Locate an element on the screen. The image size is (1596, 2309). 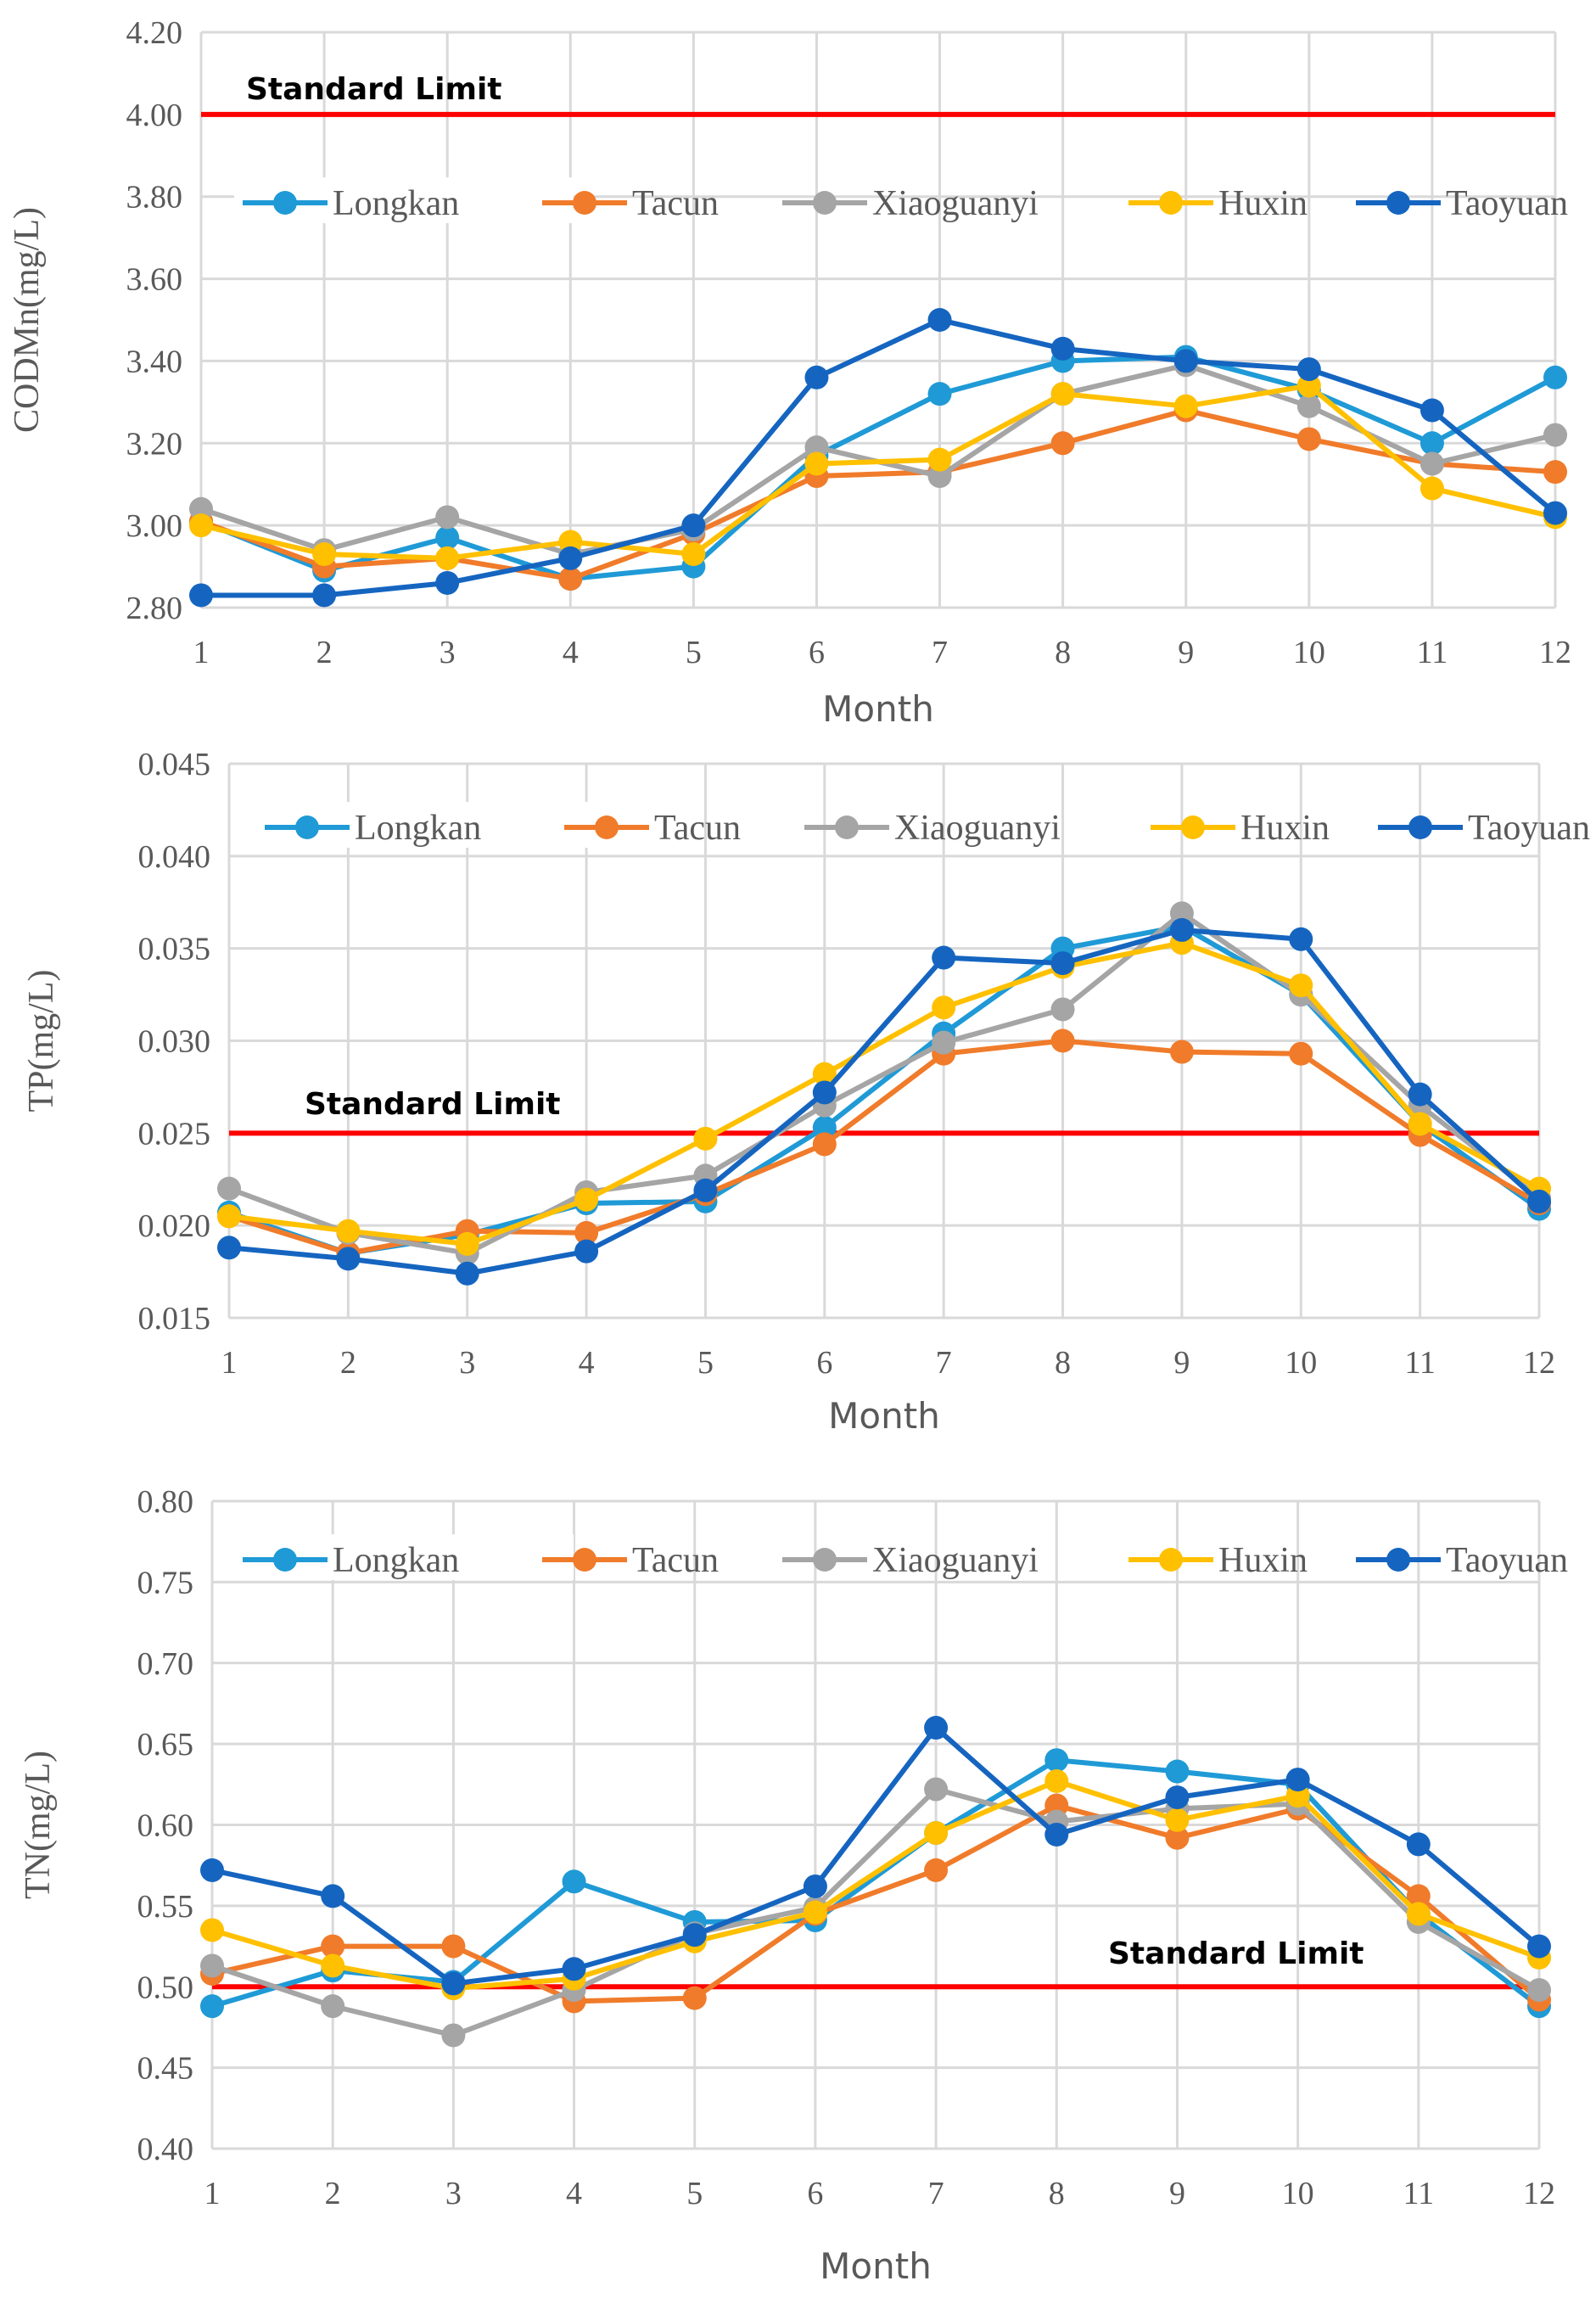
series-longkan is located at coordinates (878, 468).